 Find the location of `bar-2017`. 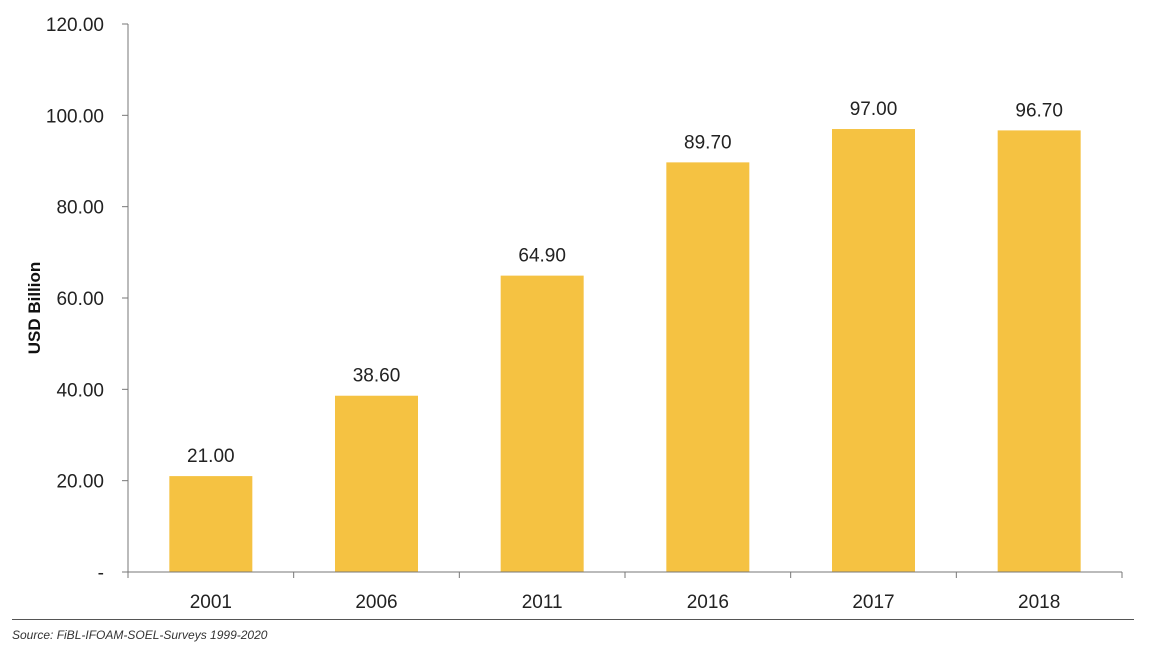

bar-2017 is located at coordinates (873, 351).